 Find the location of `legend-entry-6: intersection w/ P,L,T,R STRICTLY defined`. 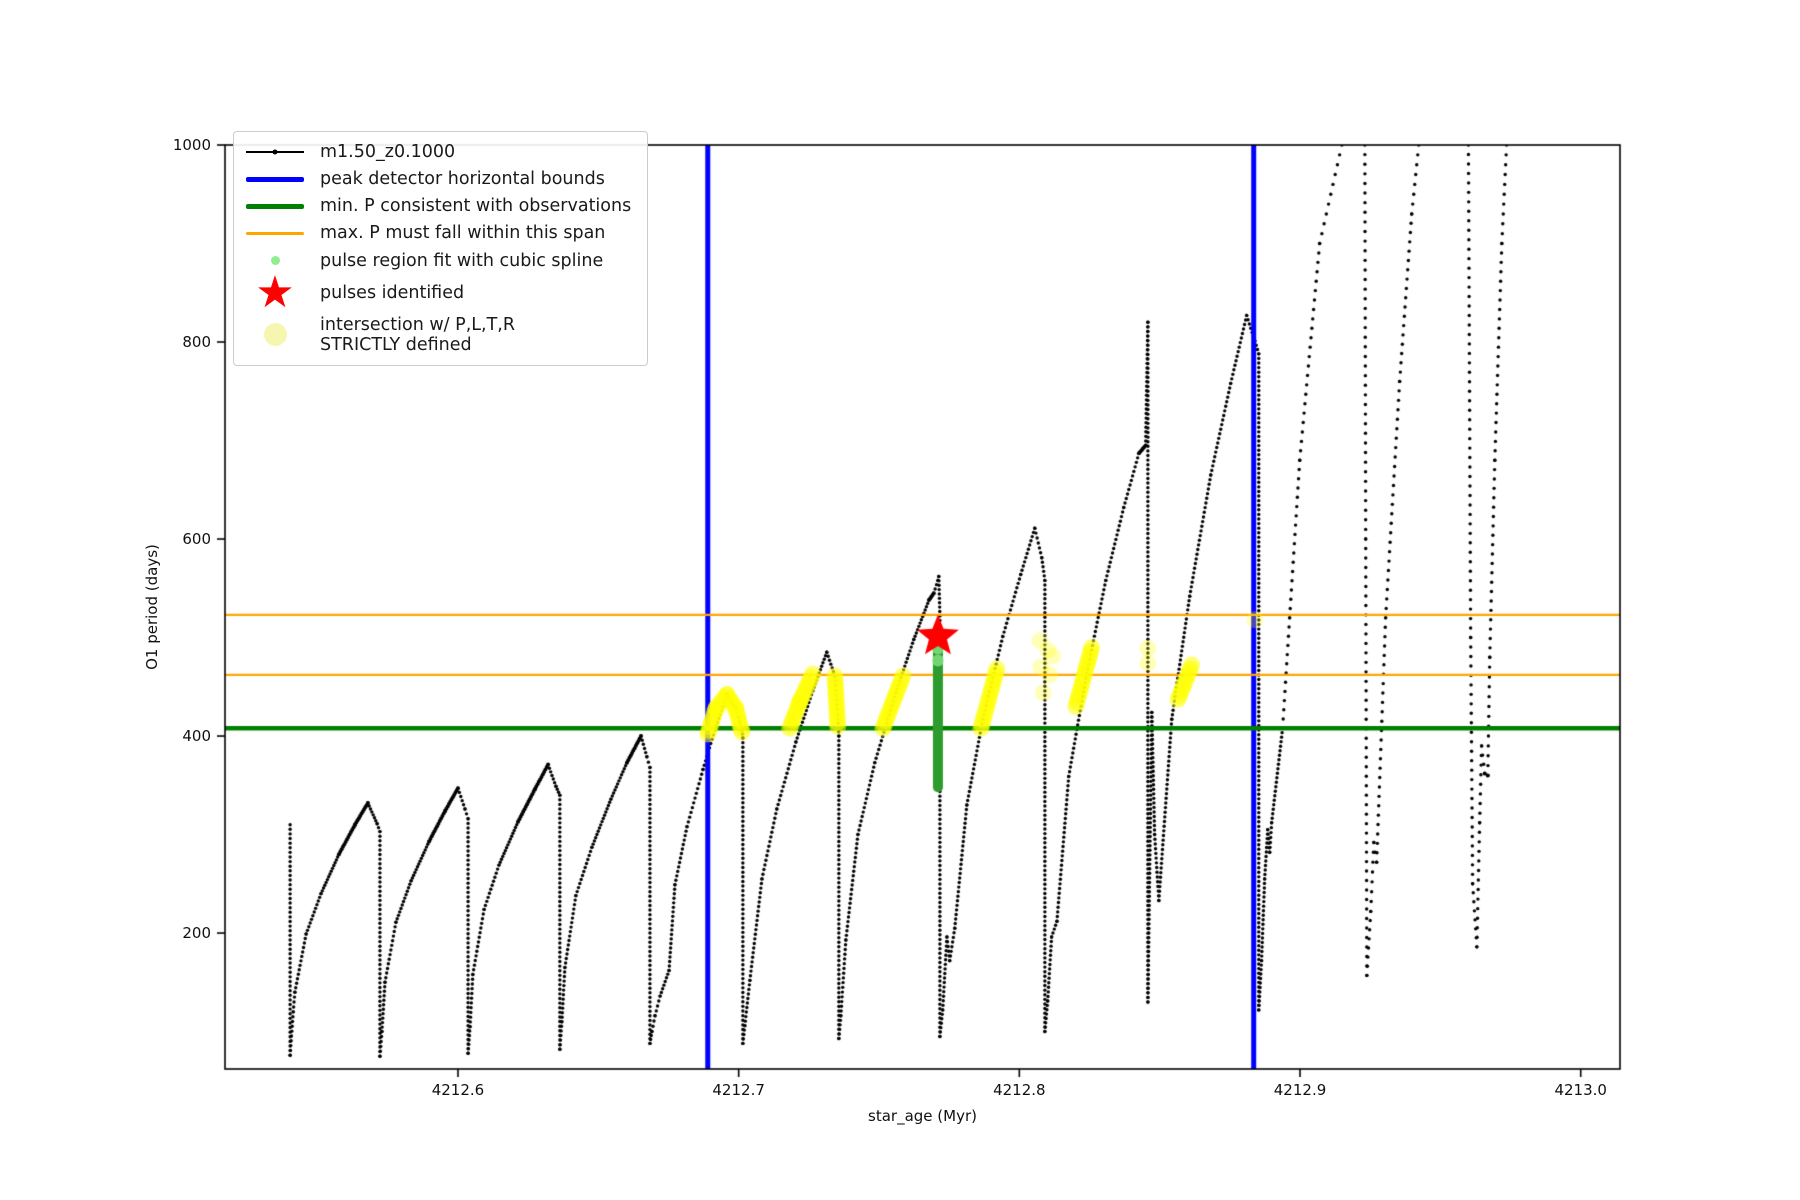

legend-entry-6: intersection w/ P,L,T,R STRICTLY defined is located at coordinates (438, 335).